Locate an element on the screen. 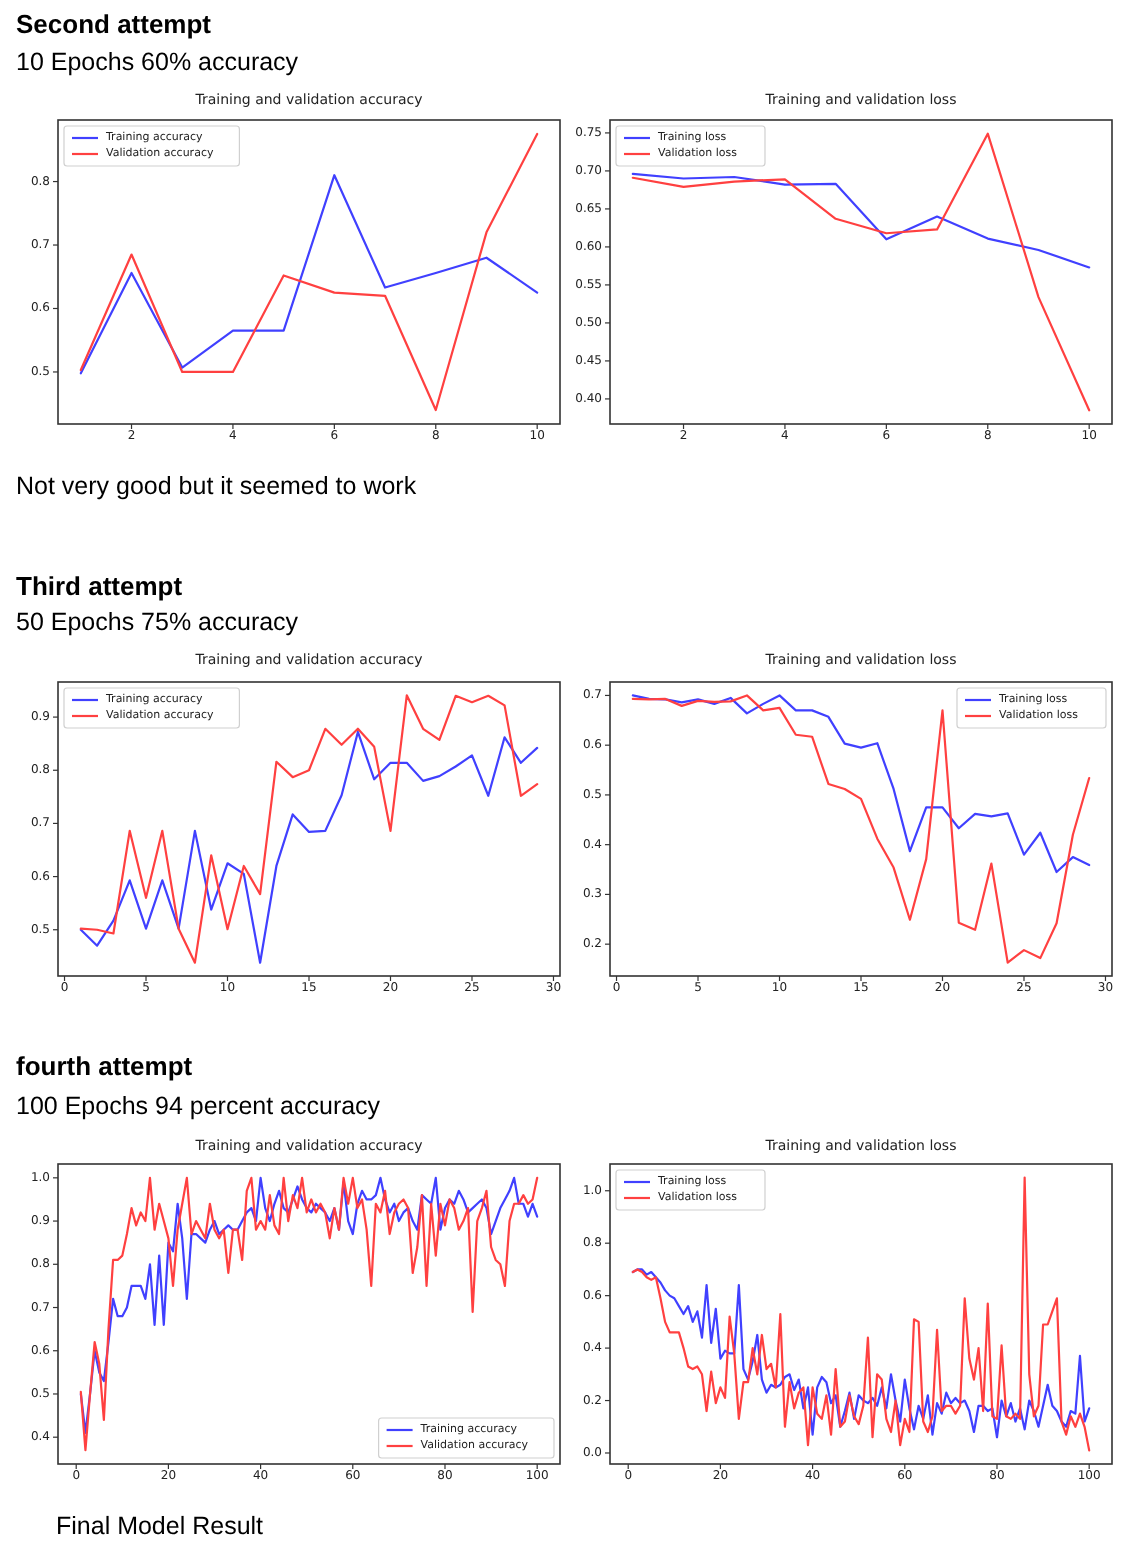 The width and height of the screenshot is (1140, 1564). text: Third attempt is located at coordinates (100, 586).